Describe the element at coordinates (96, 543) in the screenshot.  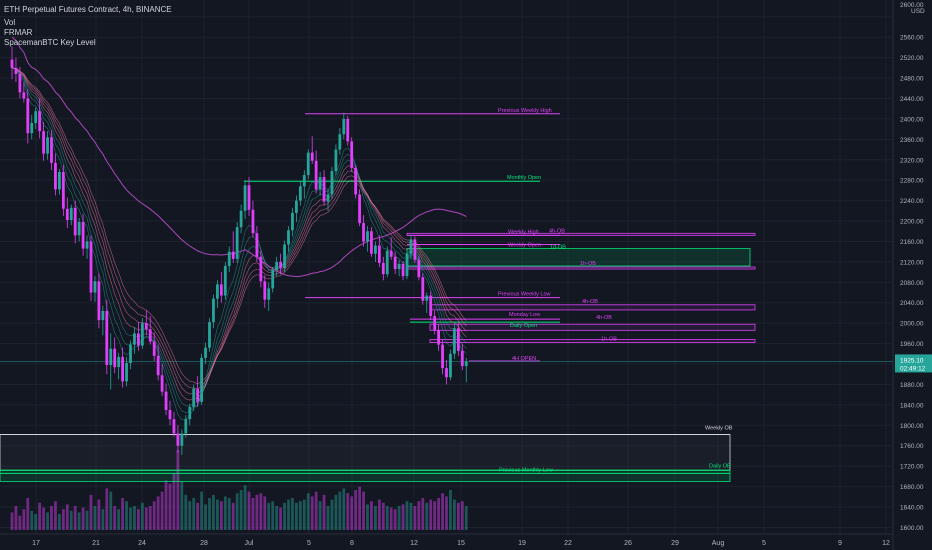
I see `time-axis-label: 21` at that location.